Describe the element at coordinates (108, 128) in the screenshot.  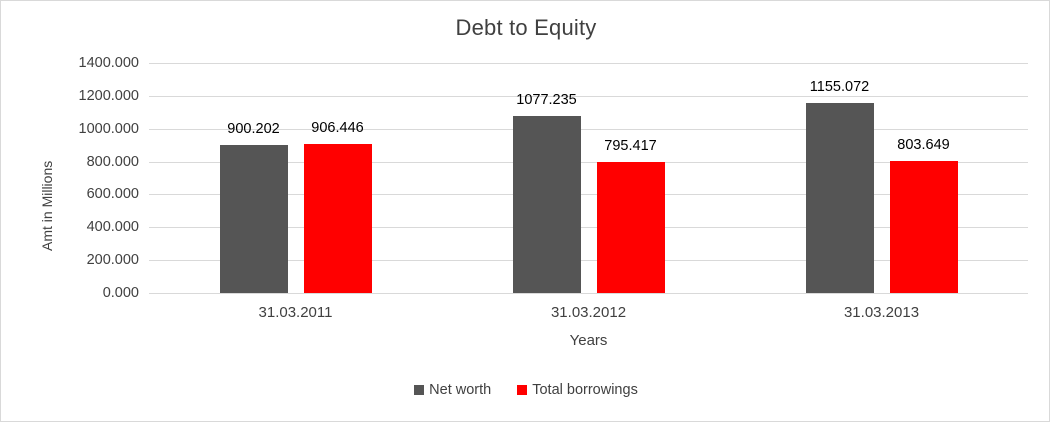
I see `y-axis-tick-label: 1000.000` at that location.